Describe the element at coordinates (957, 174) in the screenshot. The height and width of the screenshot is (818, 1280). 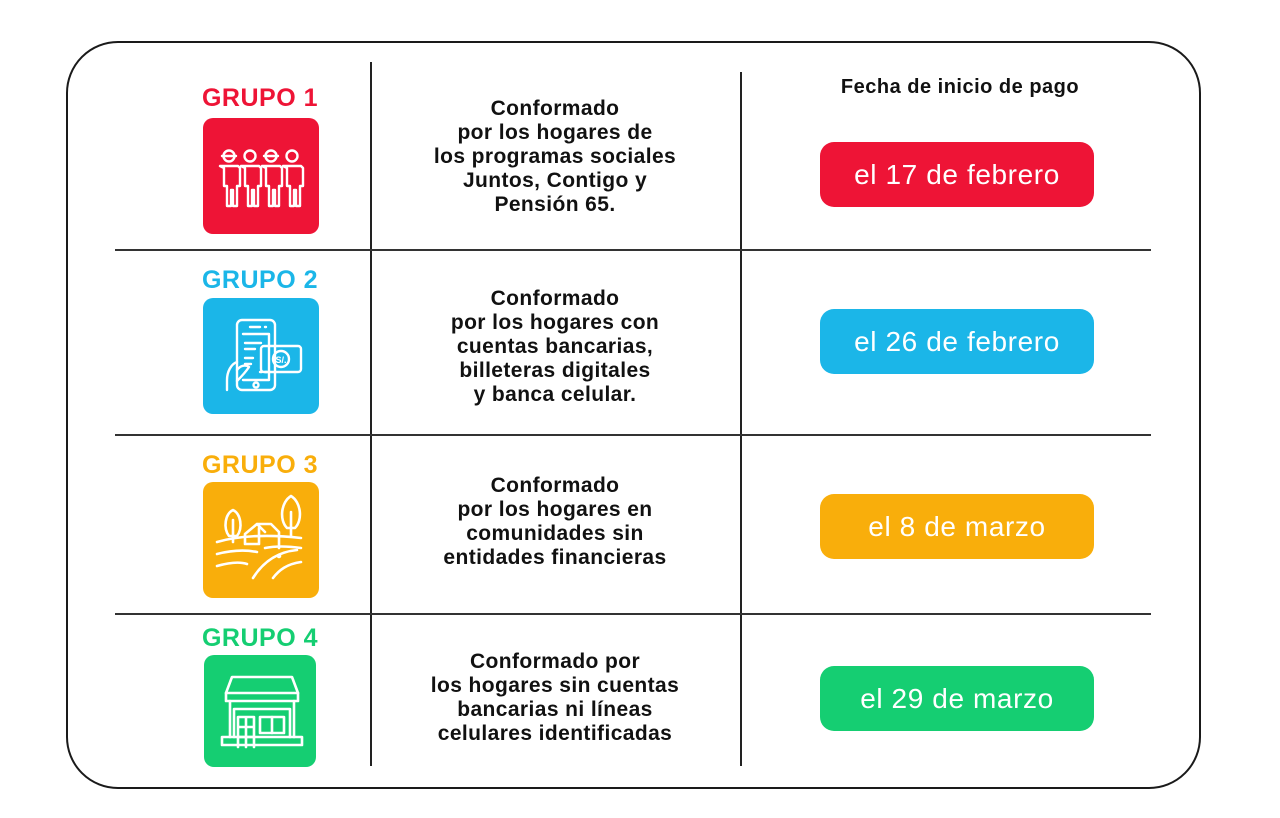
I see `group-1-date-badge: el 17 de febrero` at that location.